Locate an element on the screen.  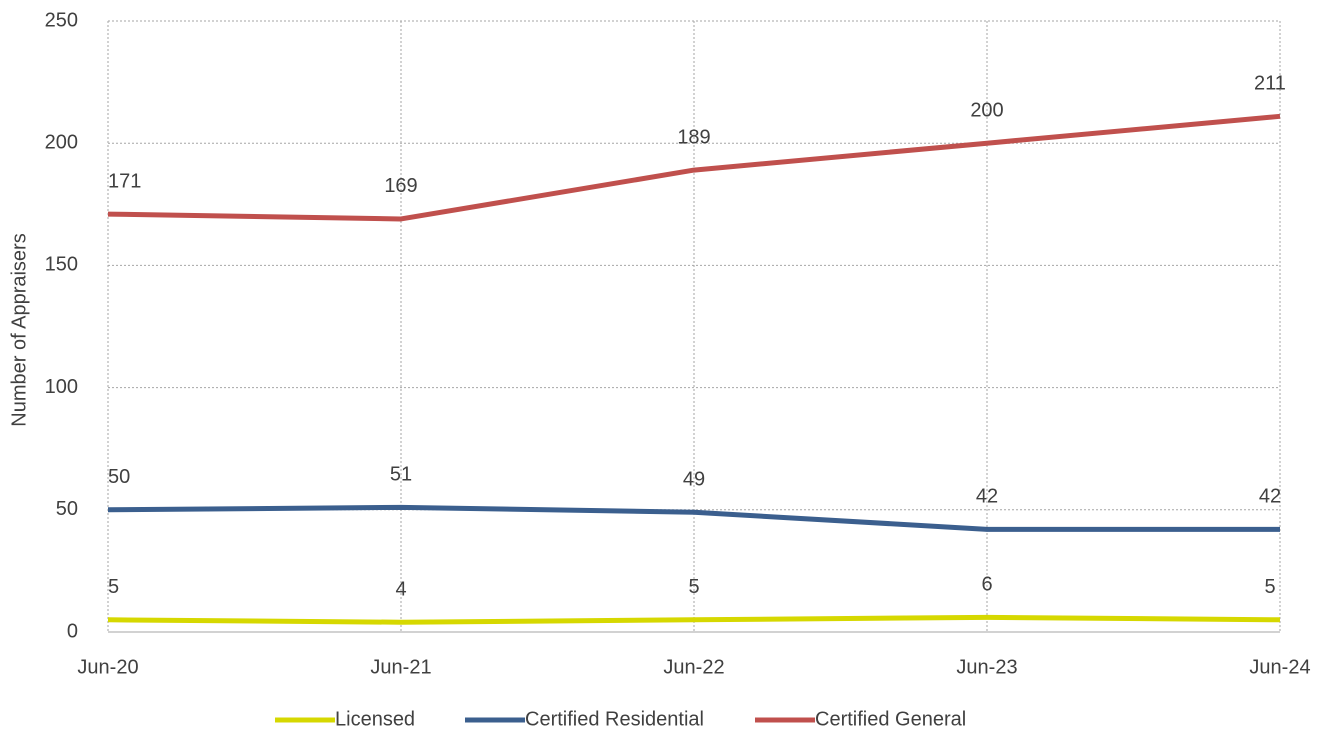
data-label: 200 is located at coordinates (986, 110).